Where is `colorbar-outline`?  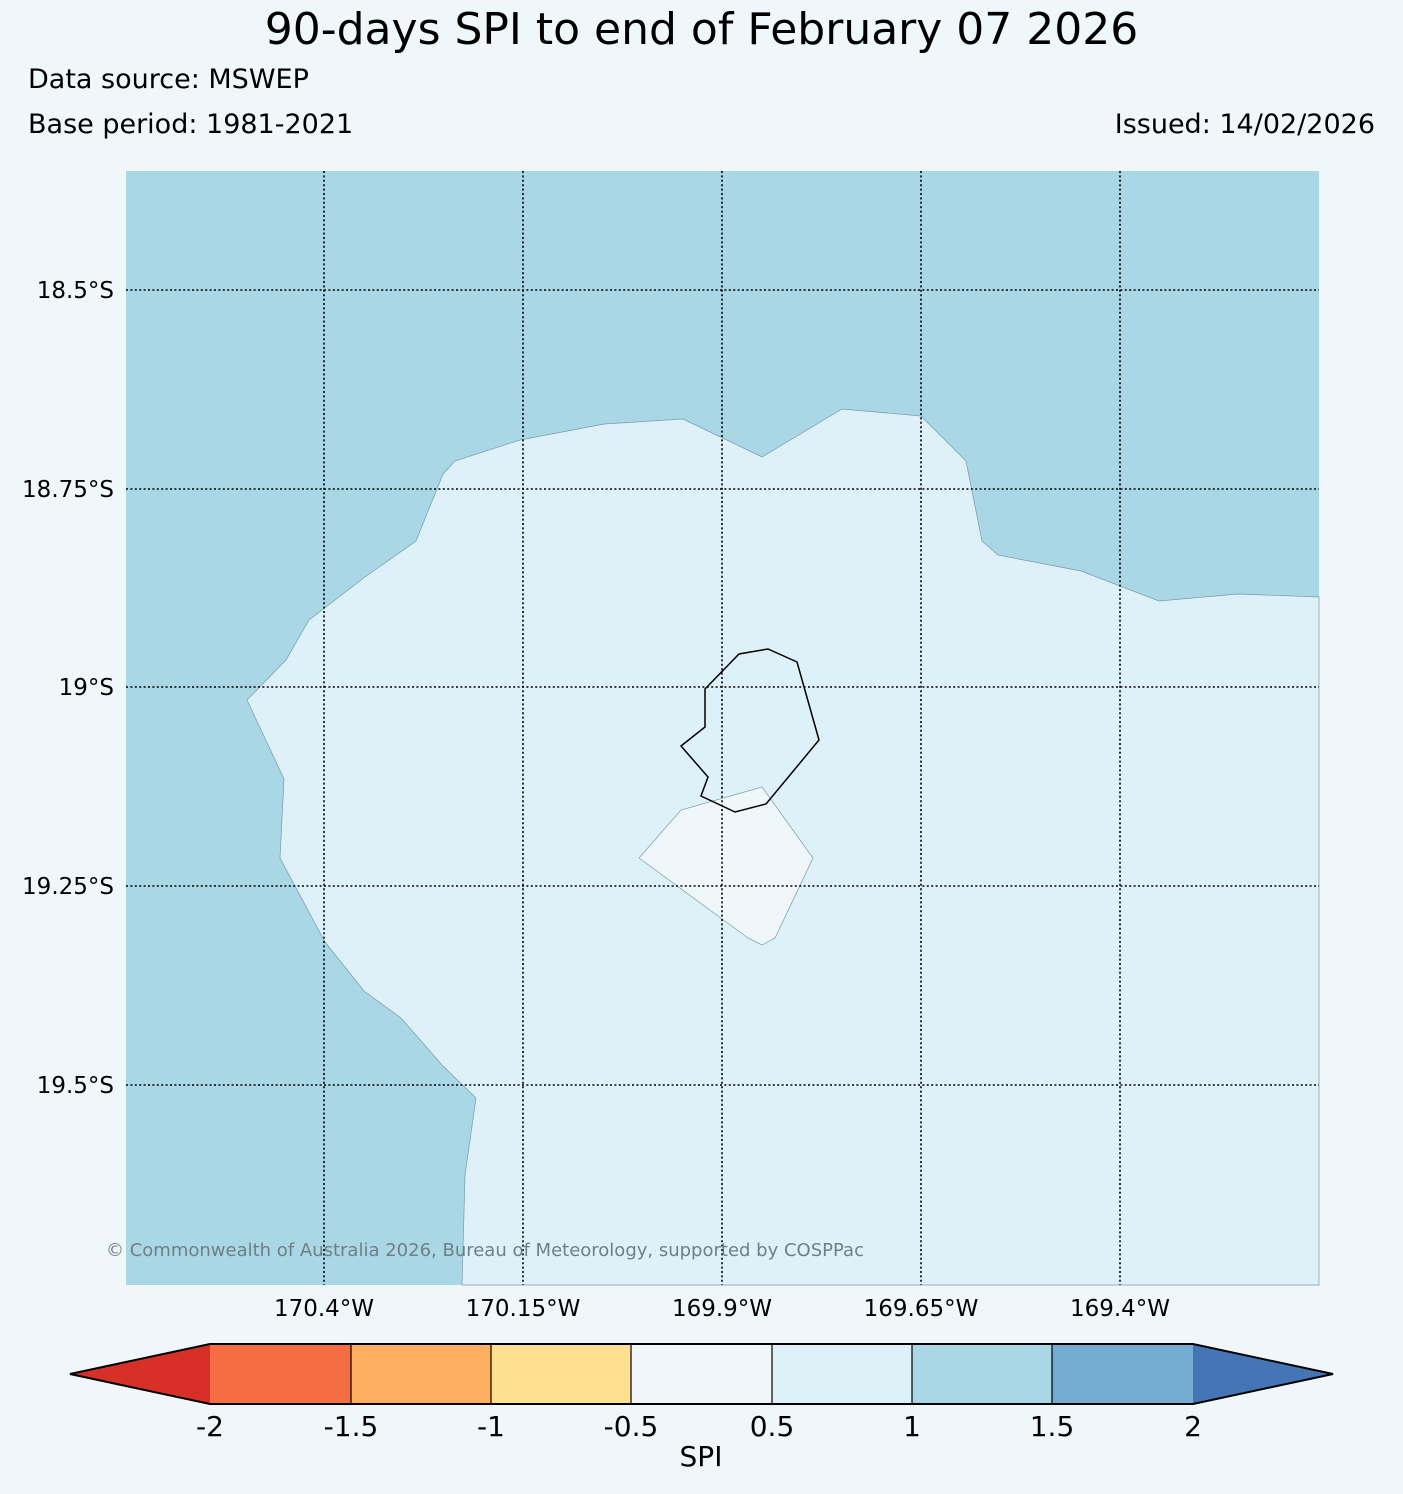
colorbar-outline is located at coordinates (701, 1374).